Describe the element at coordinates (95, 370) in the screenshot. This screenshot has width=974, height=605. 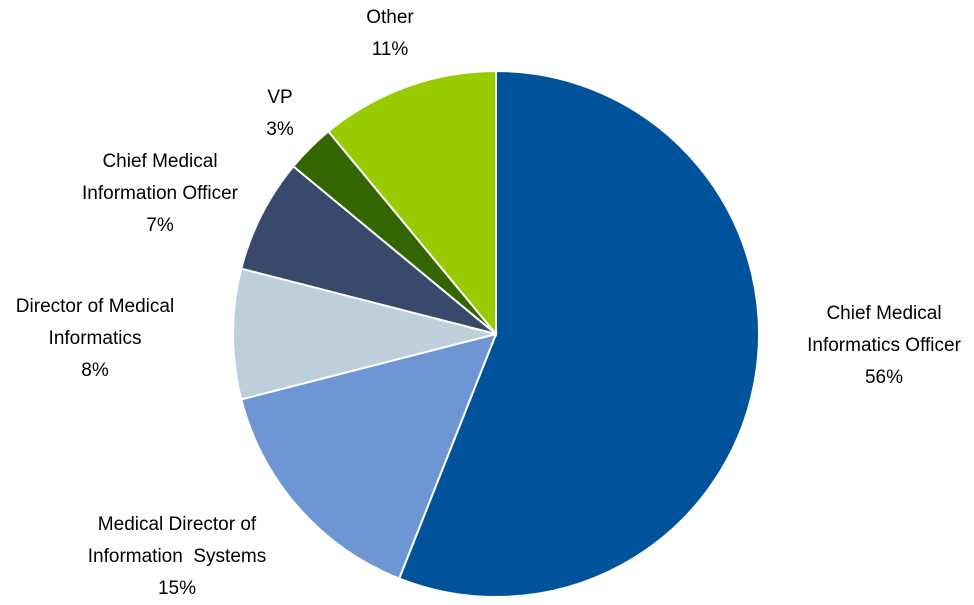
I see `value-label: 8%` at that location.